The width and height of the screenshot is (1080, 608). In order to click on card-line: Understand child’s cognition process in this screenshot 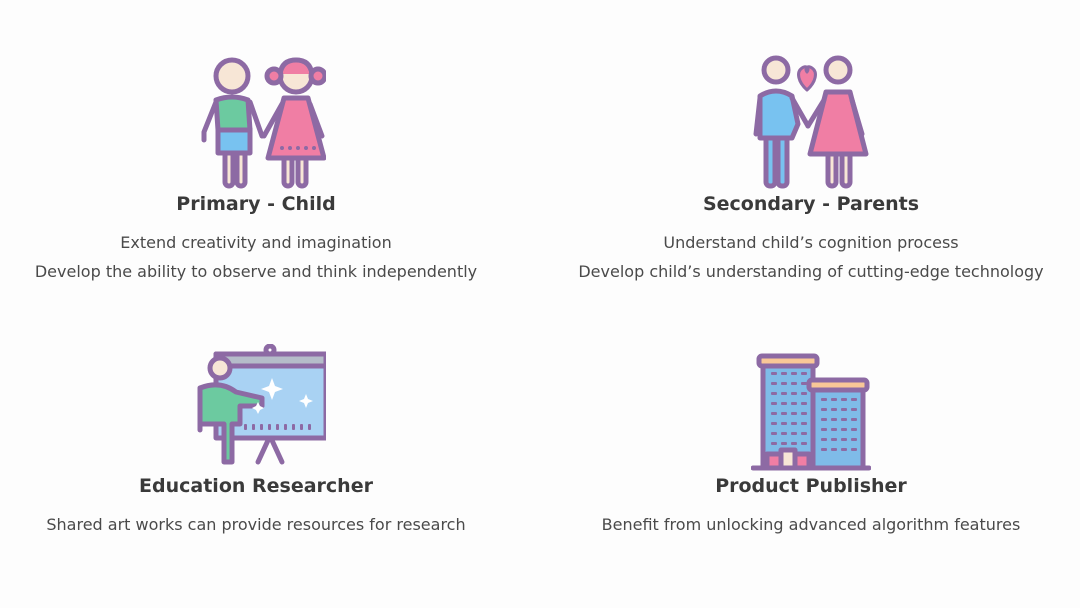, I will do `click(811, 242)`.